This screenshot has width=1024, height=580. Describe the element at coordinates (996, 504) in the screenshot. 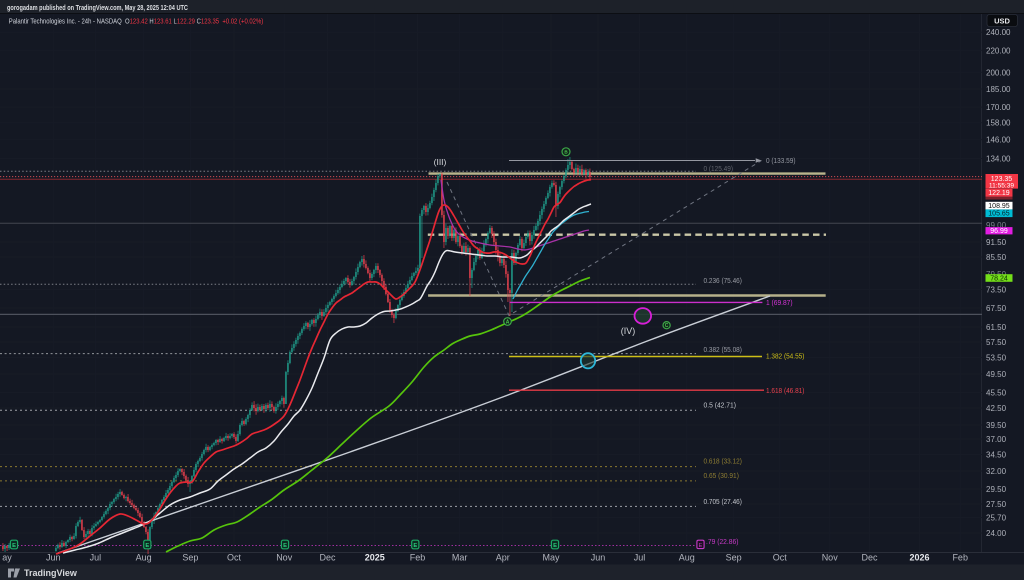

I see `svg-text: 27.50` at that location.